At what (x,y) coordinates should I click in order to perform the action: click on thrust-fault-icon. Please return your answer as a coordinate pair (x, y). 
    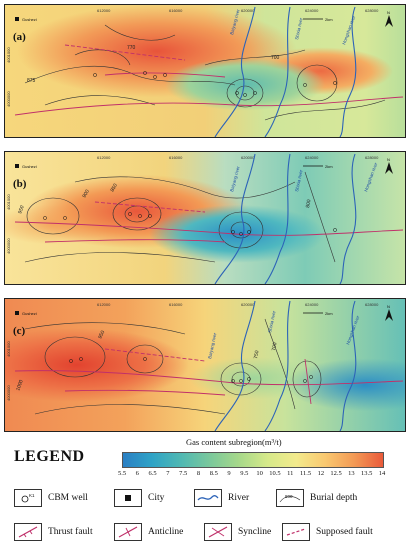
    Looking at the image, I should click on (28, 532).